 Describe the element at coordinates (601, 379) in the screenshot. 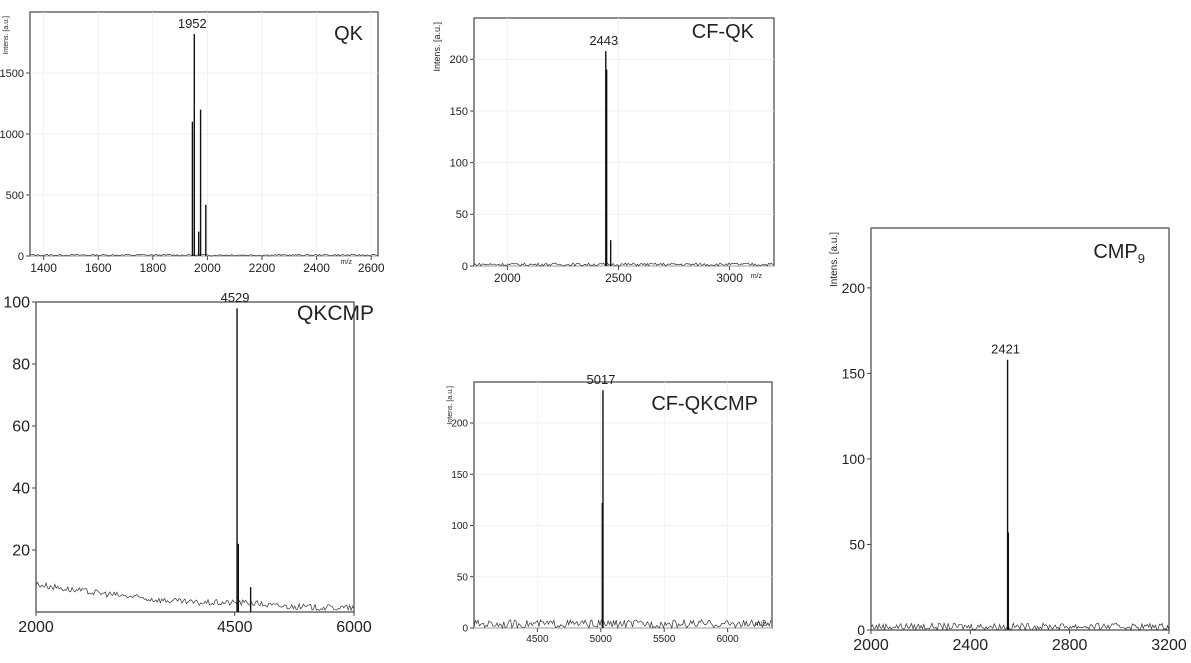

I see `cfqkcmp-peak-label: 5017` at that location.